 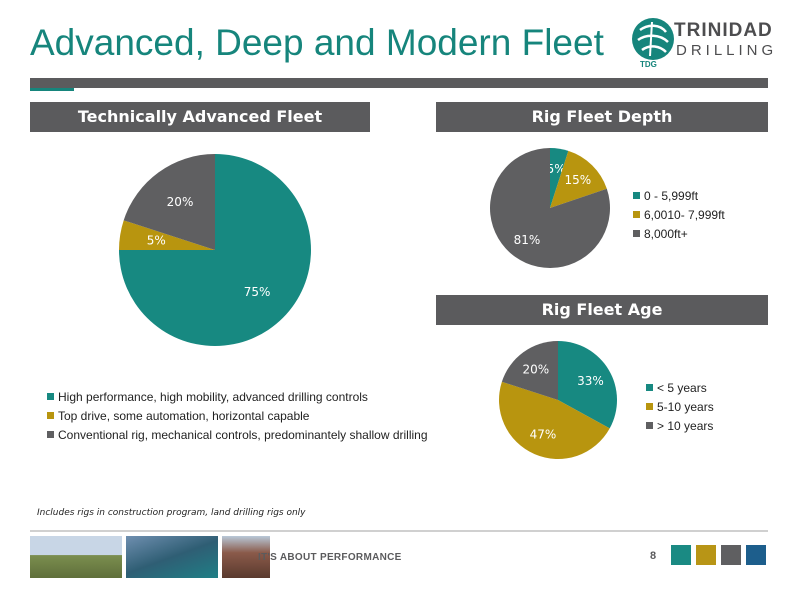 What do you see at coordinates (527, 240) in the screenshot?
I see `slice-data-label: 81%` at bounding box center [527, 240].